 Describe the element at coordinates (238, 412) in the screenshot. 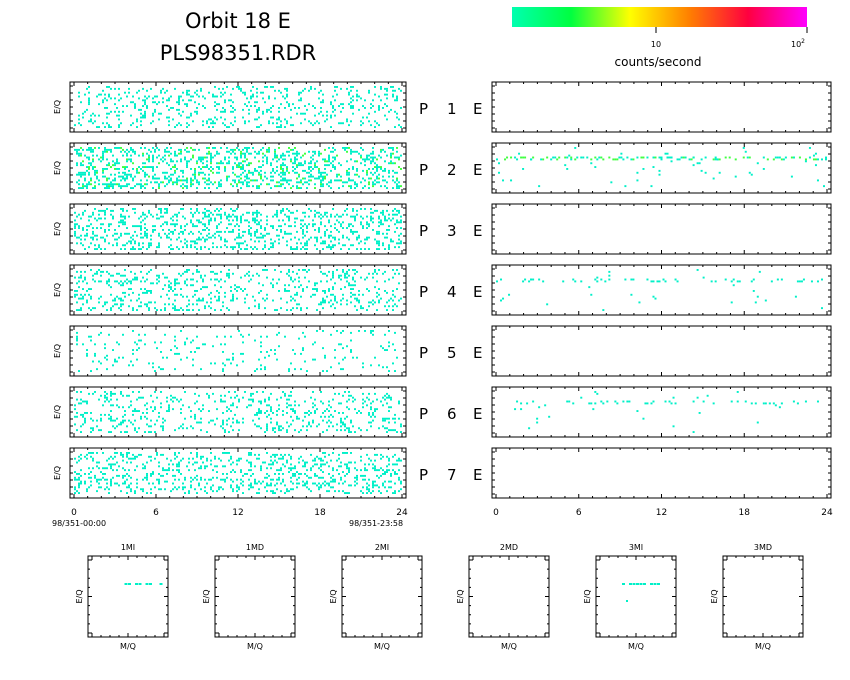

I see `left-panel-6-cells` at that location.